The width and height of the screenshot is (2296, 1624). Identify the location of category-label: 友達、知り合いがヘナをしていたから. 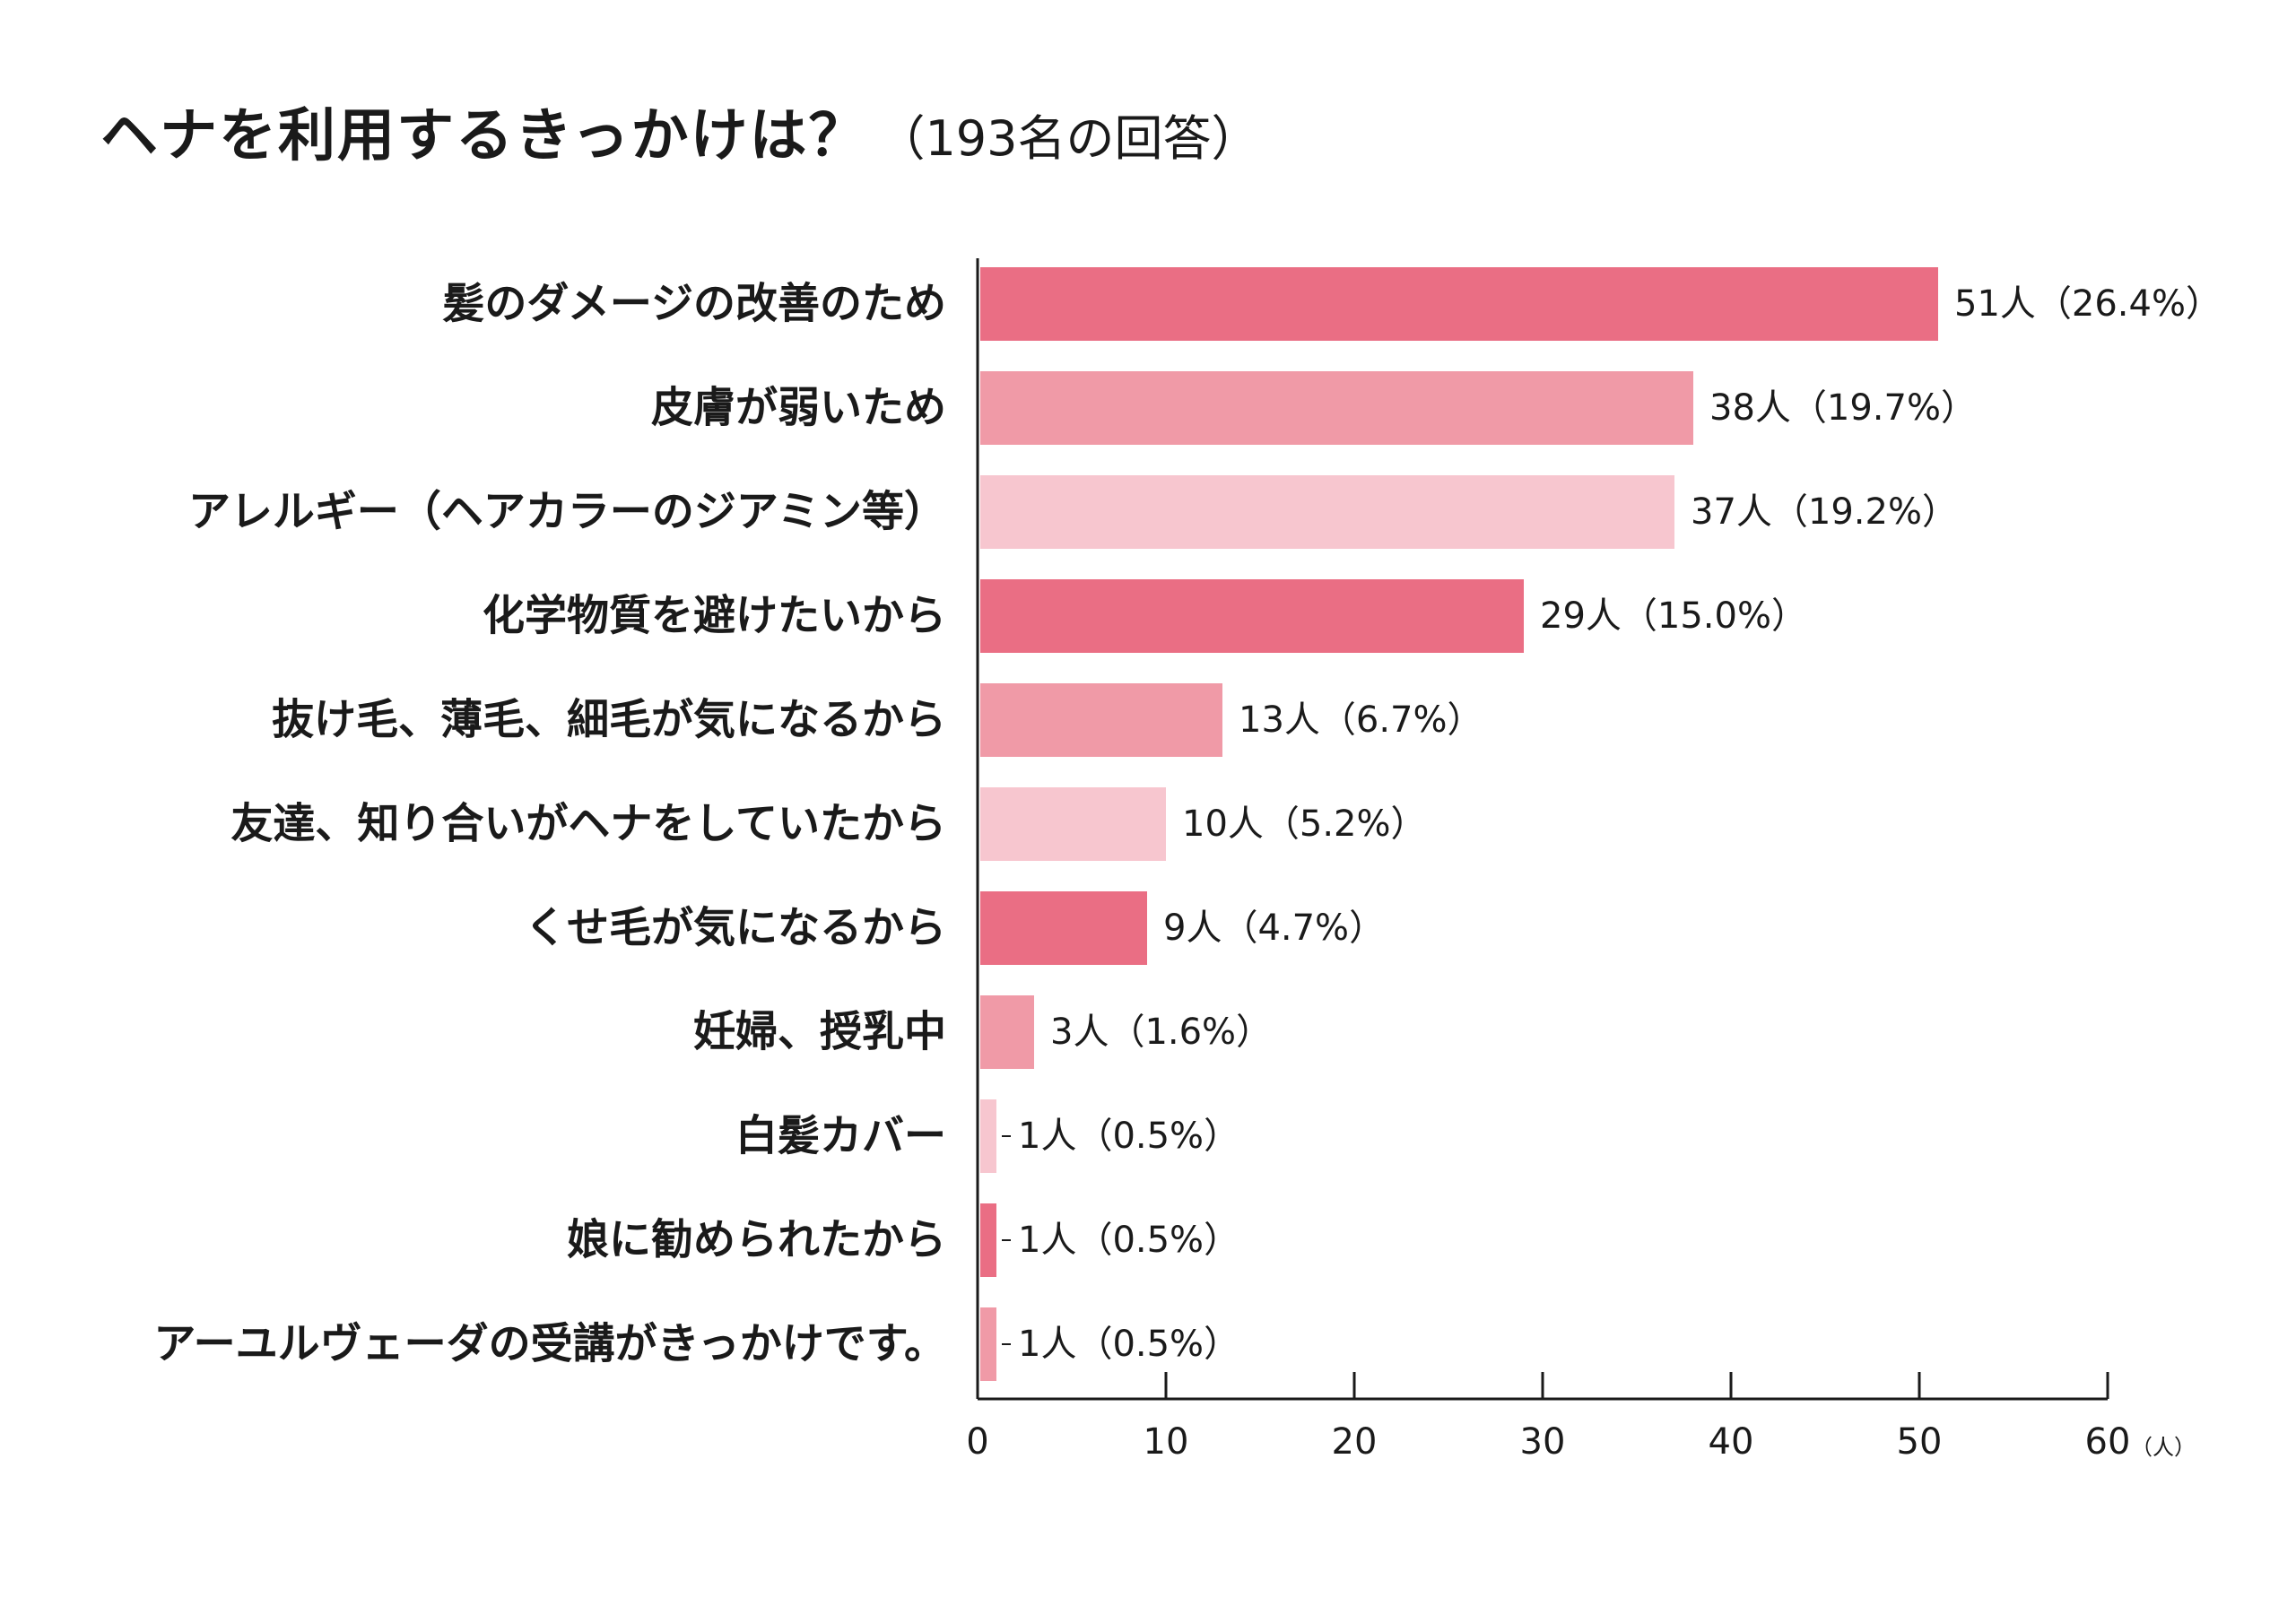
(588, 824).